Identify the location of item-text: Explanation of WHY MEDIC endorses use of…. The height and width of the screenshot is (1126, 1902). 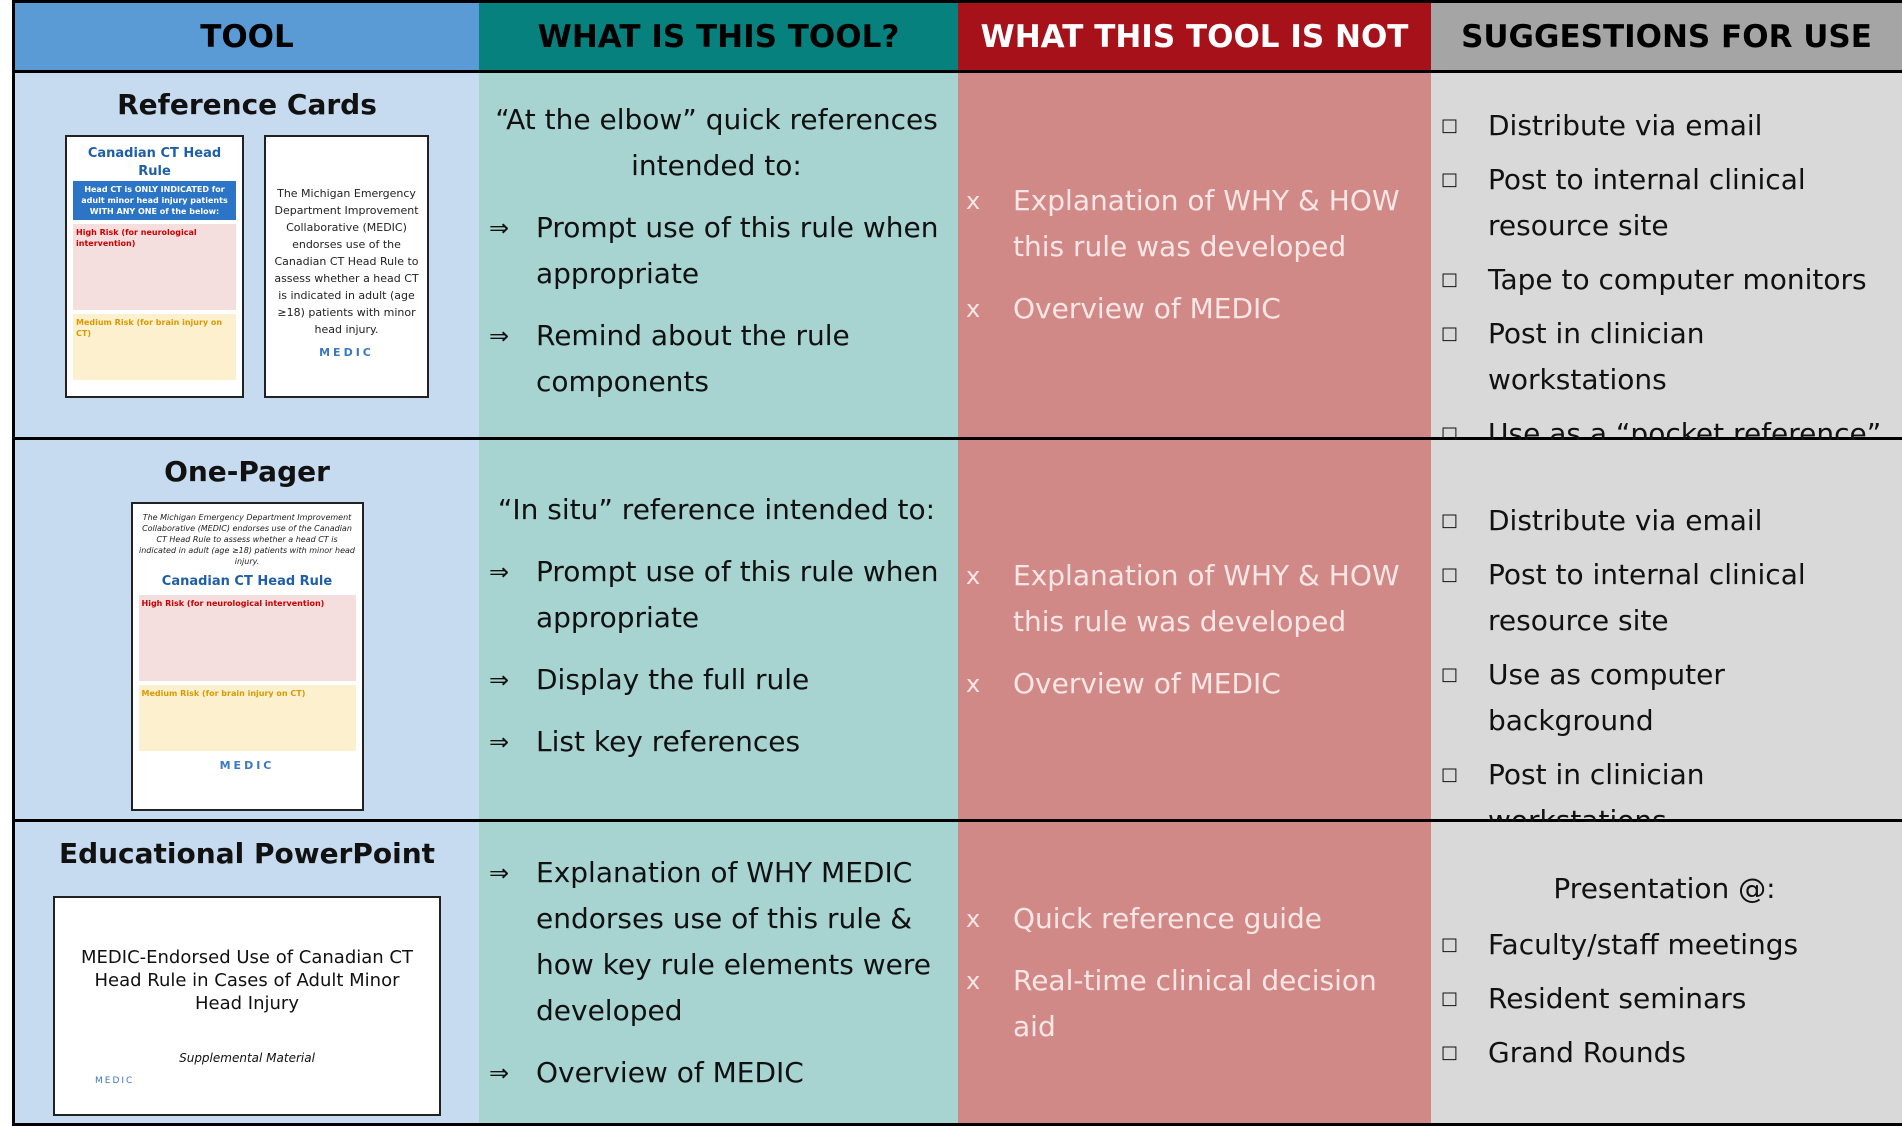
(733, 941).